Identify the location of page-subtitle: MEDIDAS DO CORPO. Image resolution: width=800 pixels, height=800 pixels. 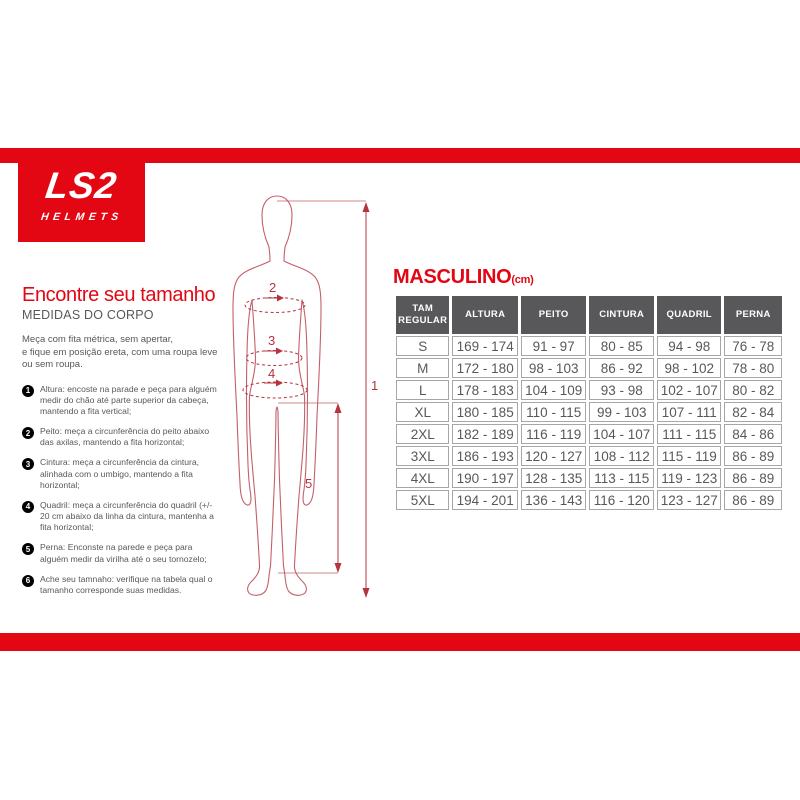
(88, 315).